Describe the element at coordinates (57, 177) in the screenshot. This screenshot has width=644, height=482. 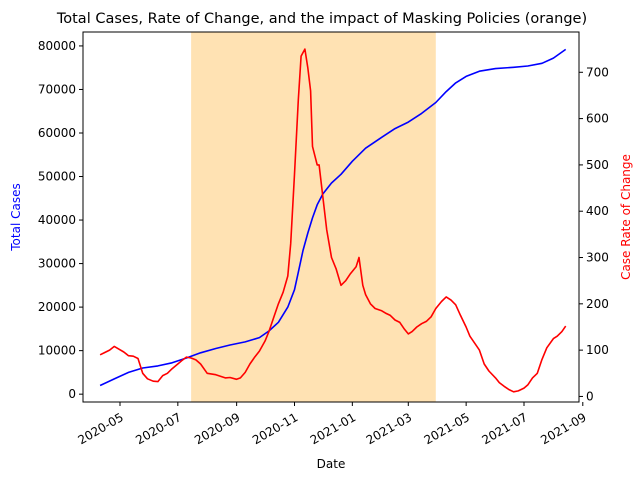
I see `y-left-tick-label: 50000` at that location.